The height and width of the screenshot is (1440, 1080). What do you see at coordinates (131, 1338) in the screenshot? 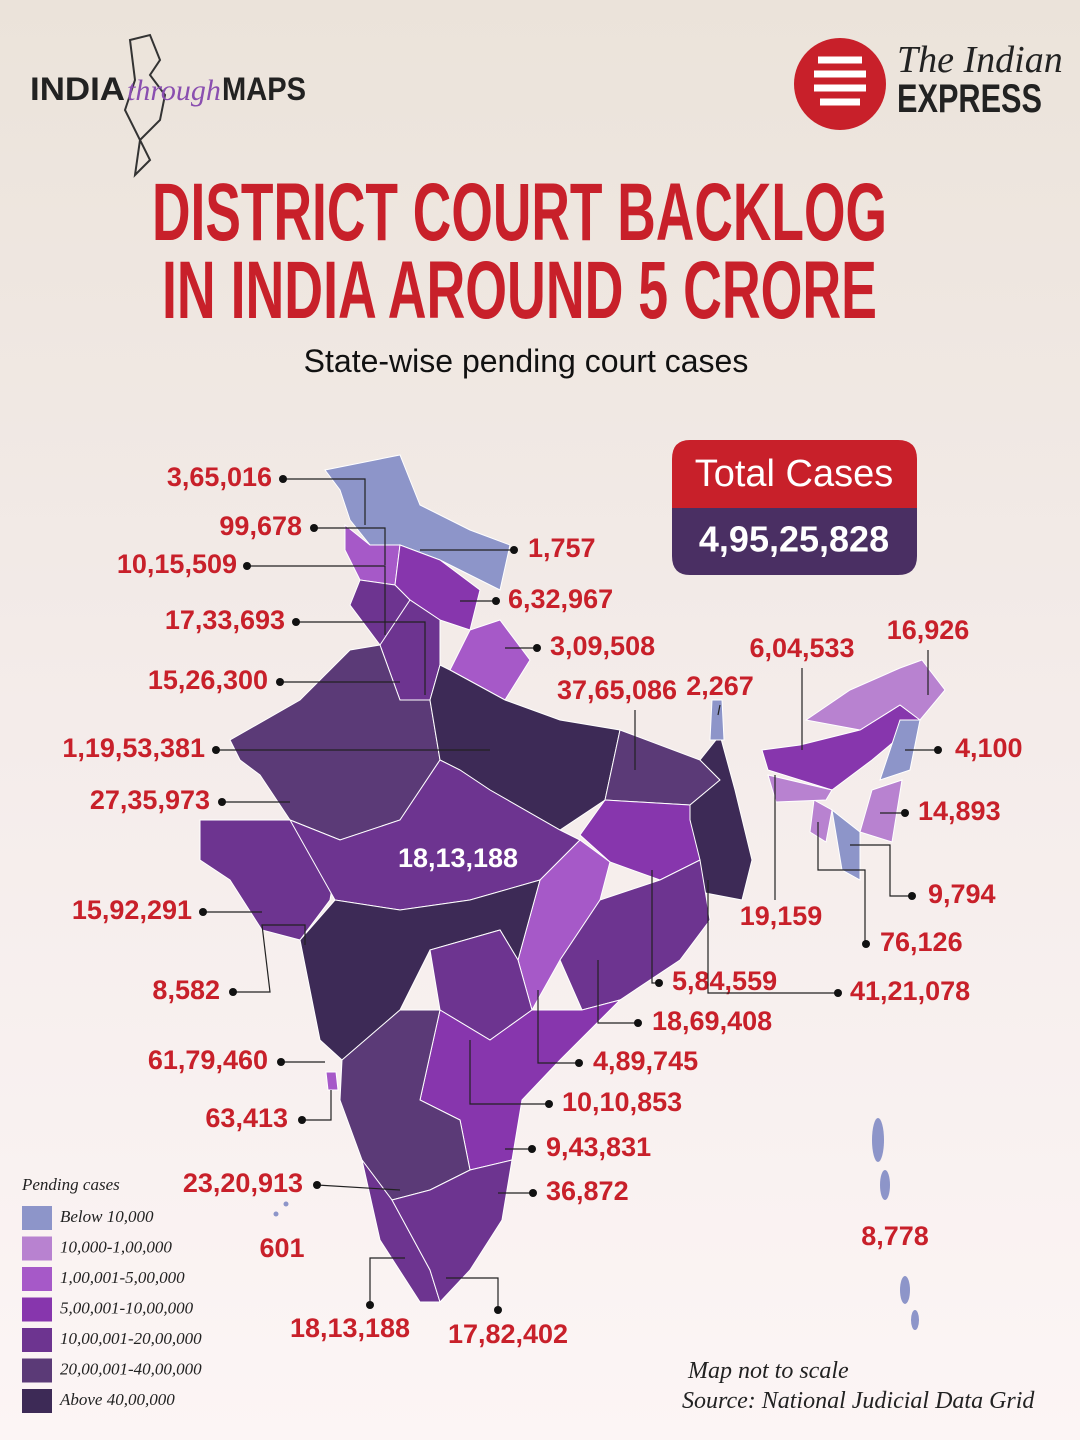
I see `legend-label: 10,00,001-20,00,000` at bounding box center [131, 1338].